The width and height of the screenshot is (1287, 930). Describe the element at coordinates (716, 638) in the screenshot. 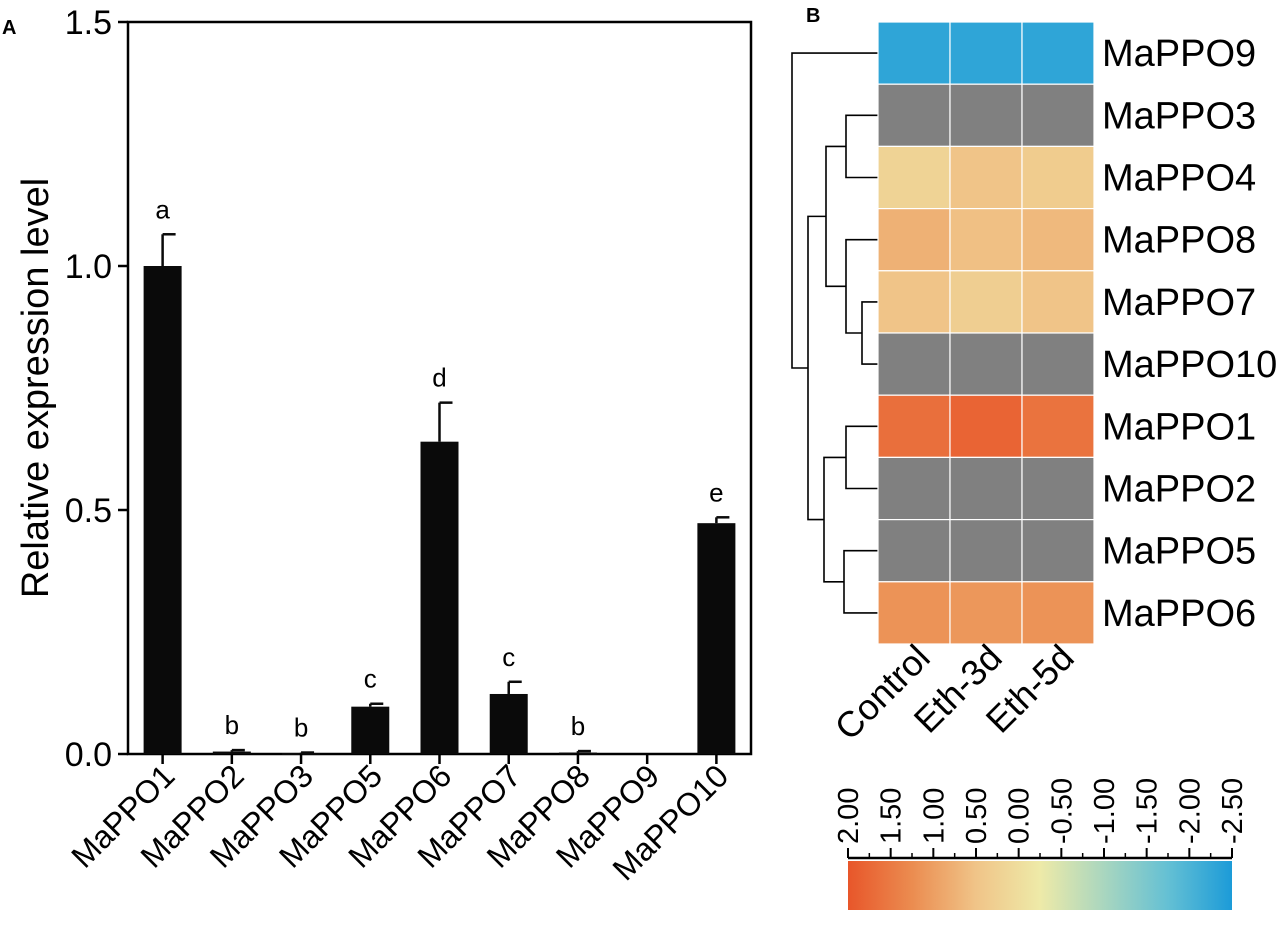

I see `bar-mappo10` at that location.